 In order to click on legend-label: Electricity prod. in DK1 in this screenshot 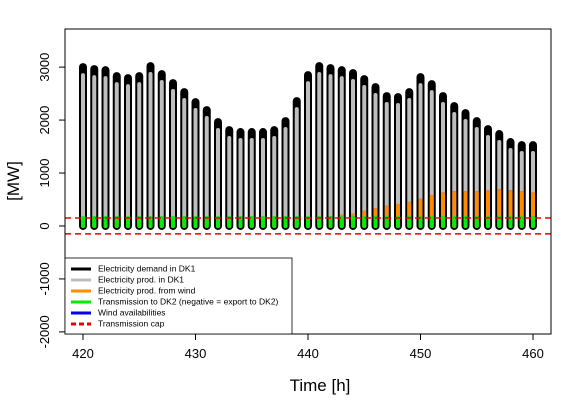, I will do `click(141, 279)`.